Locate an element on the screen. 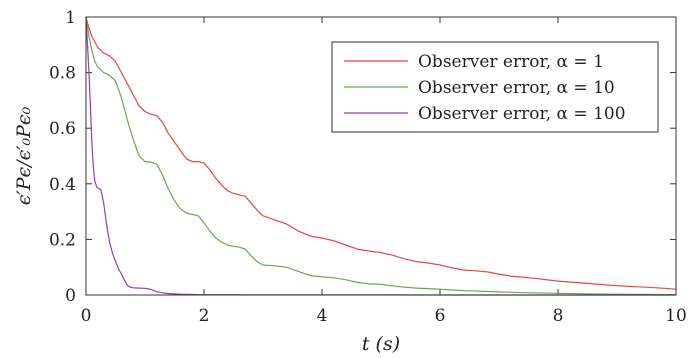 This screenshot has width=689, height=358. y-tick-label: 1 is located at coordinates (70, 18).